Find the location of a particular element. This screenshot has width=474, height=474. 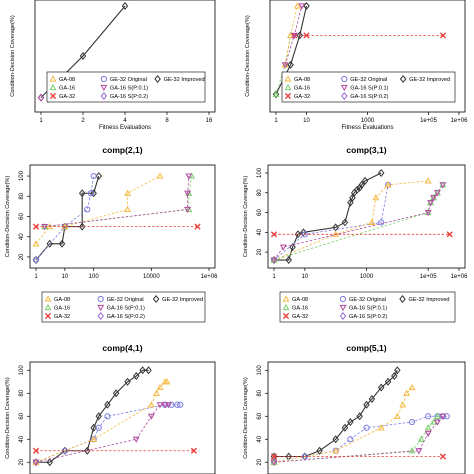

legend-label-ga-16: GA-16 is located at coordinates (300, 309).